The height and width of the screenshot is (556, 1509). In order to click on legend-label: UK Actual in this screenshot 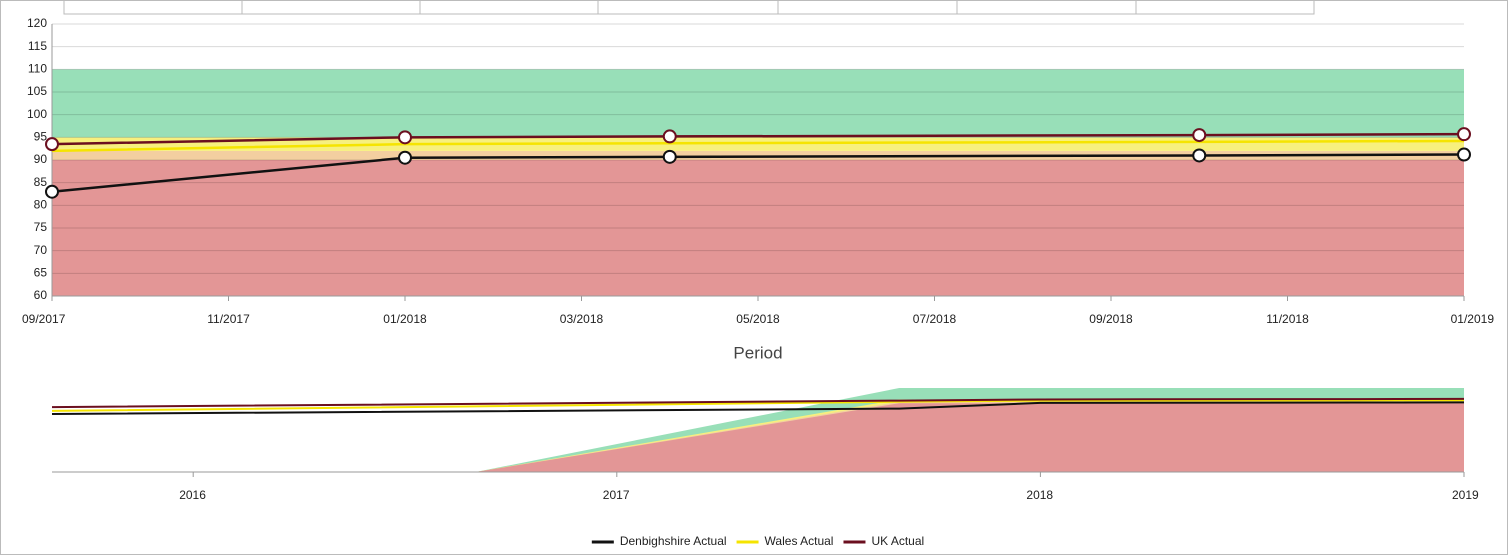, I will do `click(897, 541)`.